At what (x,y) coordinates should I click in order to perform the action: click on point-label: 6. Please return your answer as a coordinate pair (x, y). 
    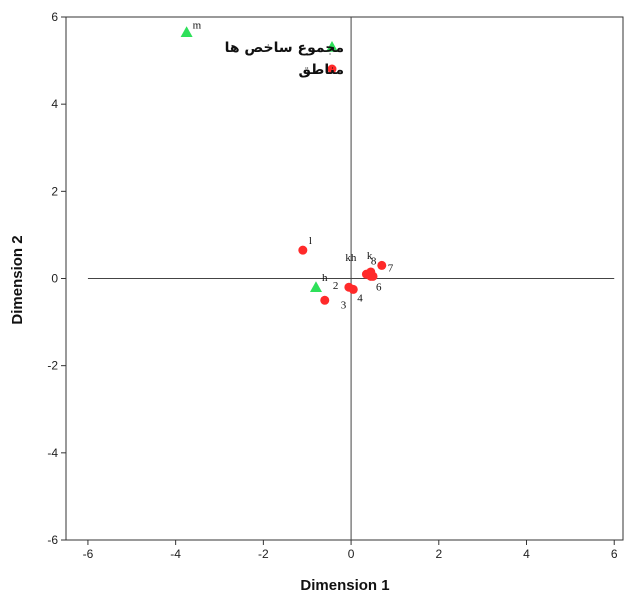
    Looking at the image, I should click on (379, 287).